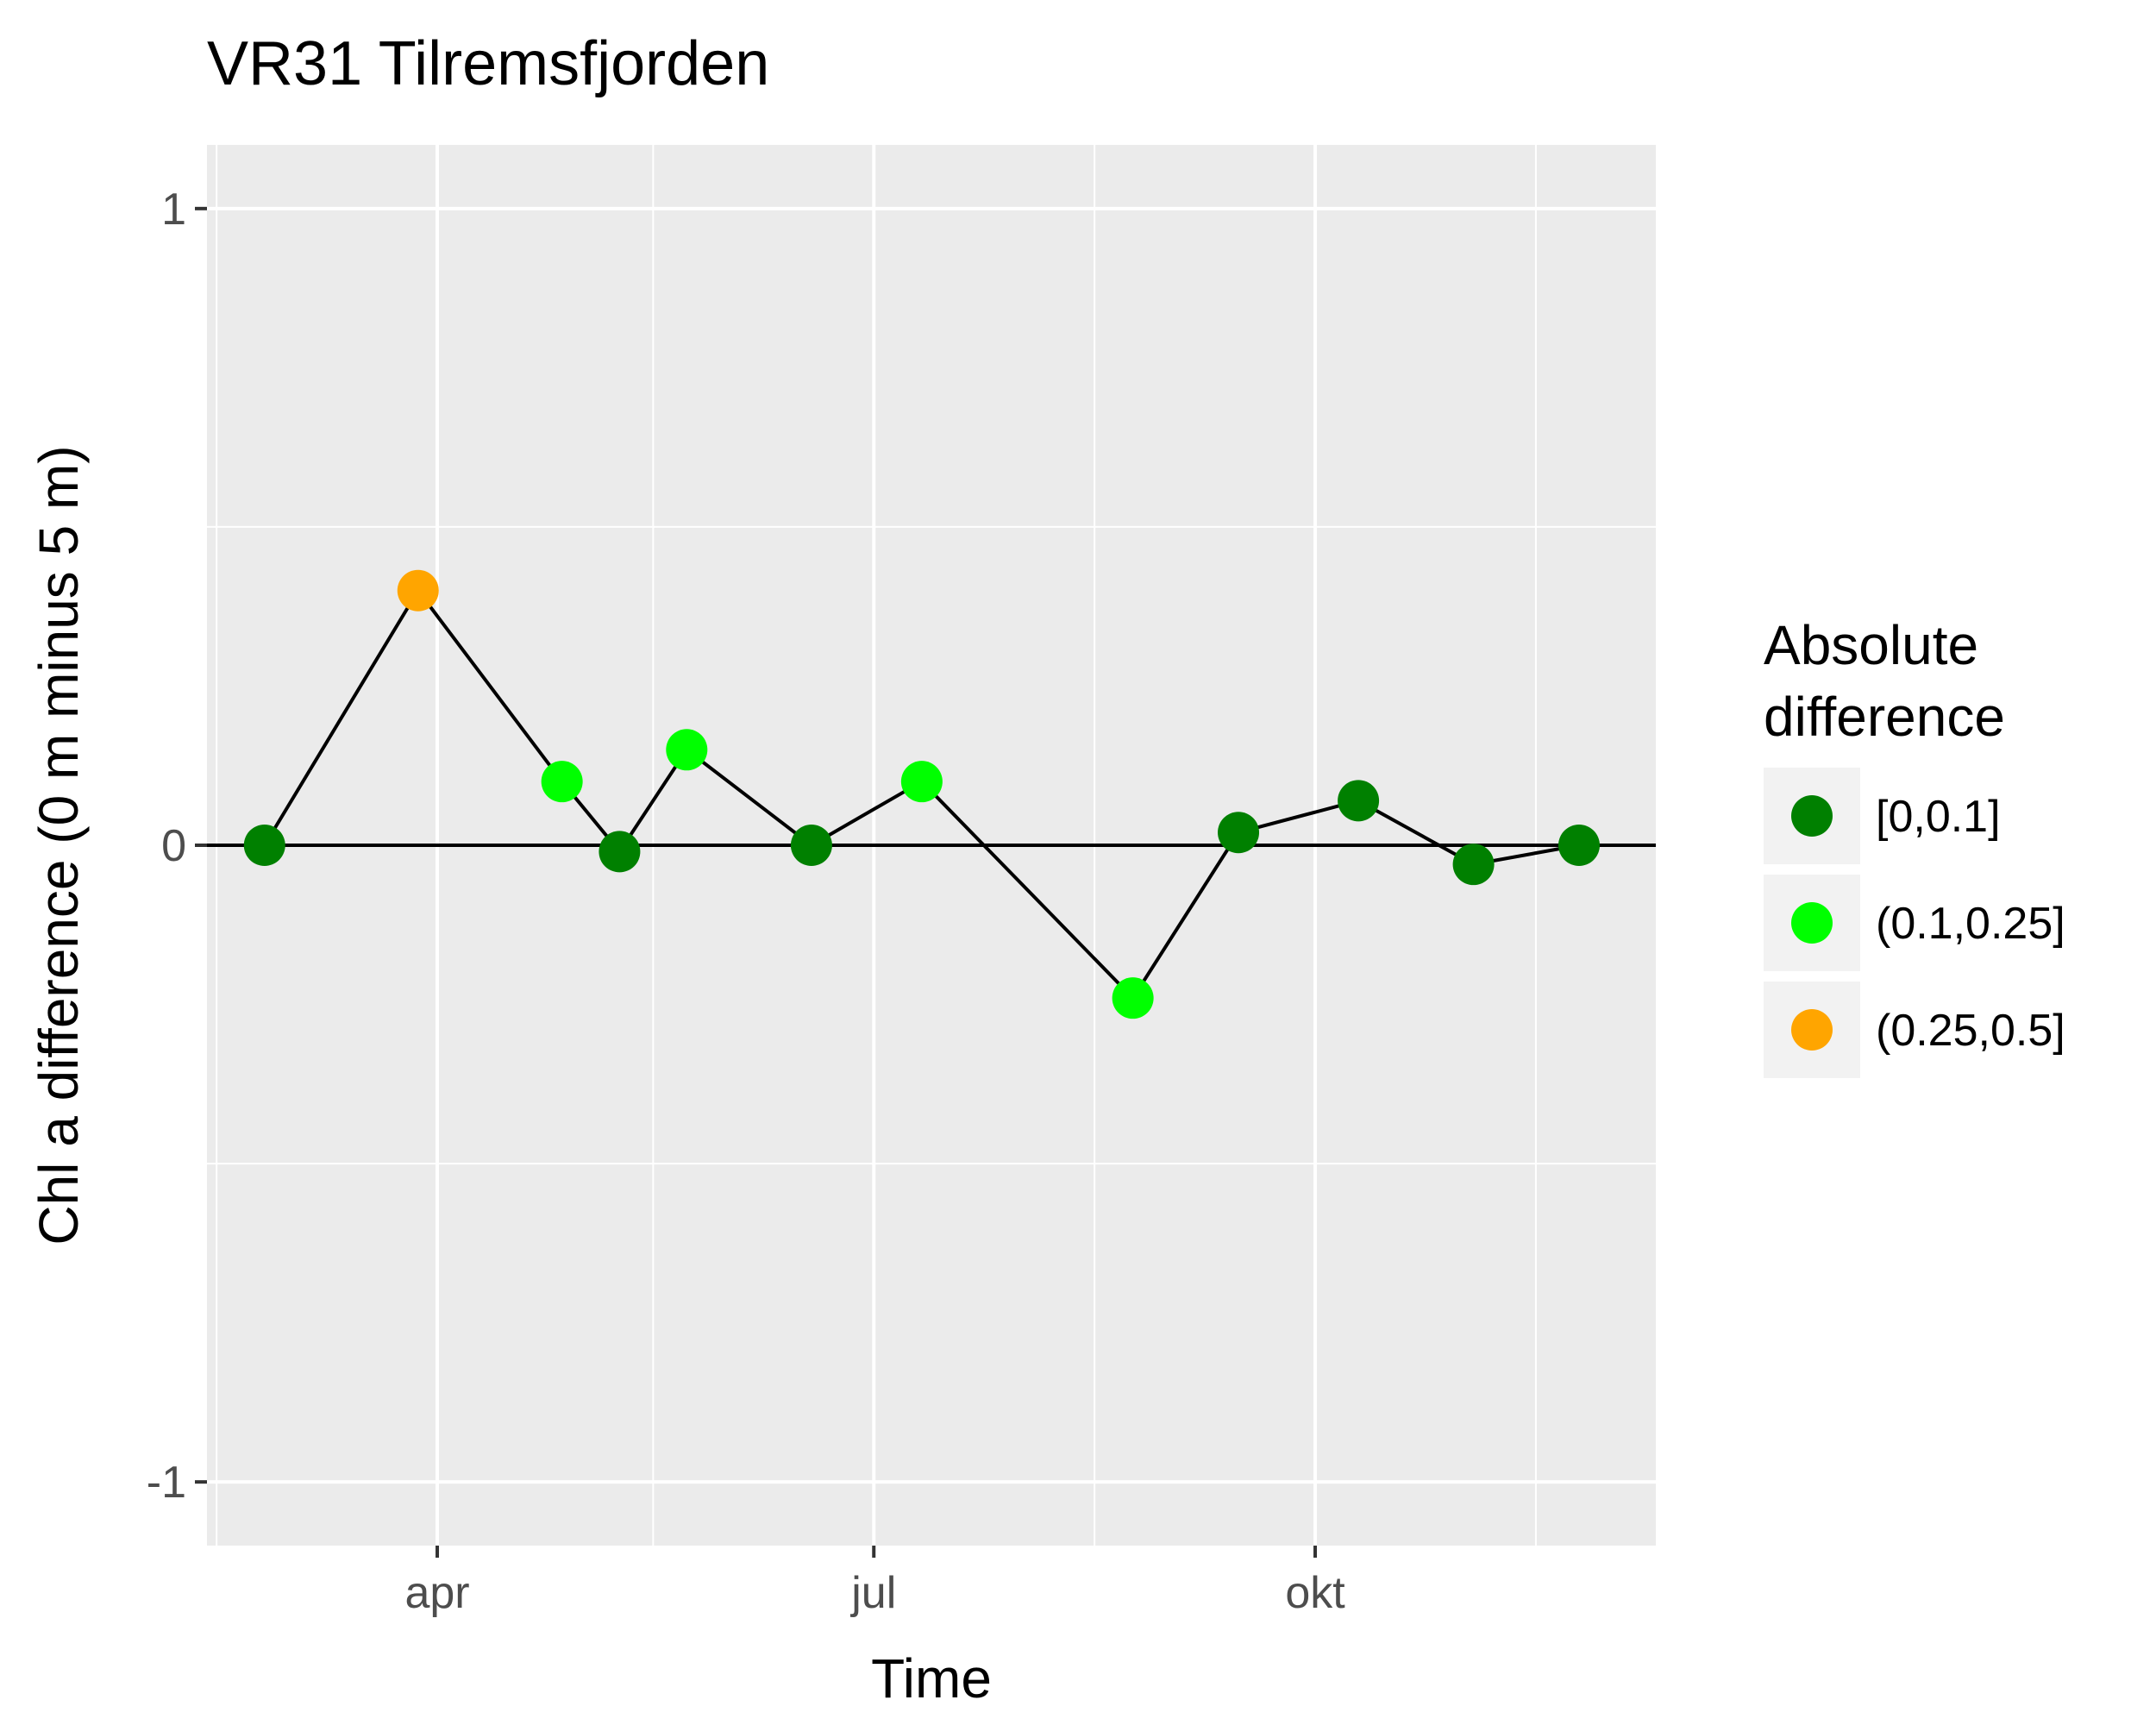 The width and height of the screenshot is (2156, 1725). I want to click on y-tick-label: 0, so click(173, 846).